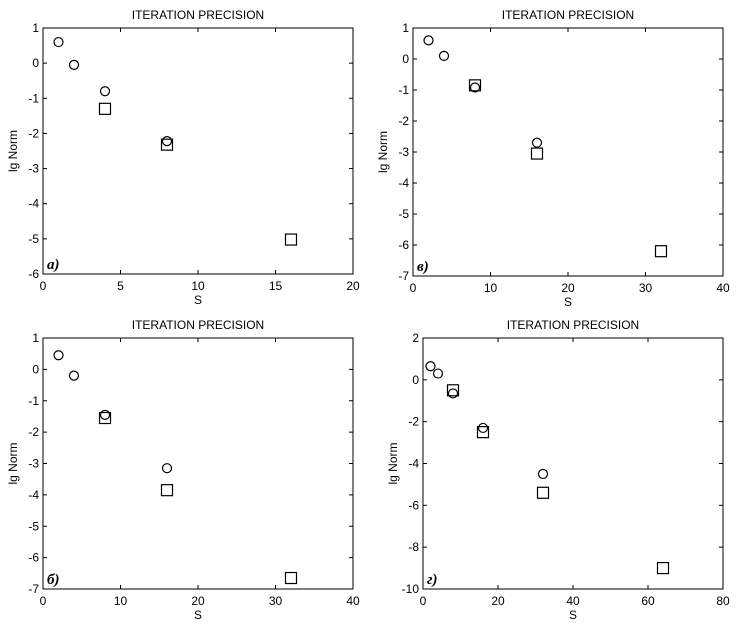  What do you see at coordinates (403, 183) in the screenshot?
I see `chart-b-ytick-label: -4` at bounding box center [403, 183].